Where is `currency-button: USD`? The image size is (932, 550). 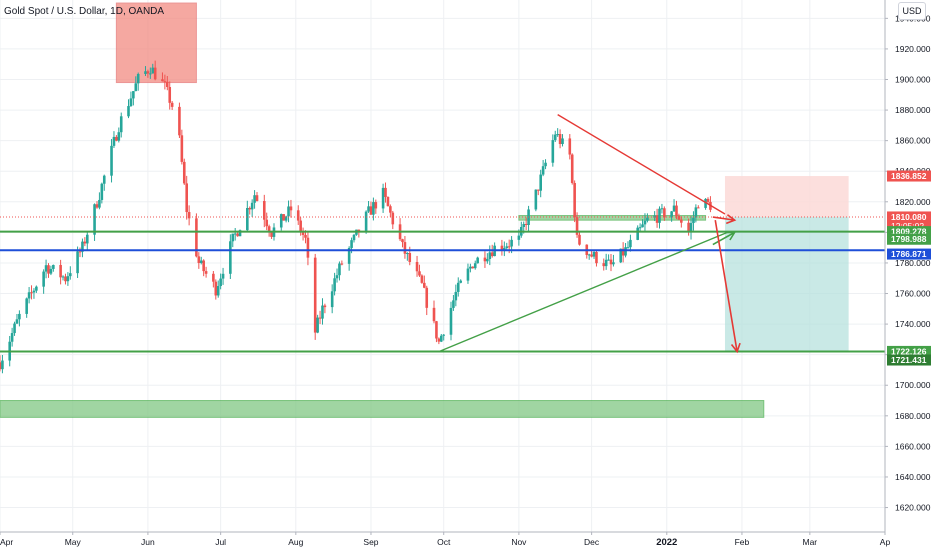
currency-button: USD is located at coordinates (912, 11).